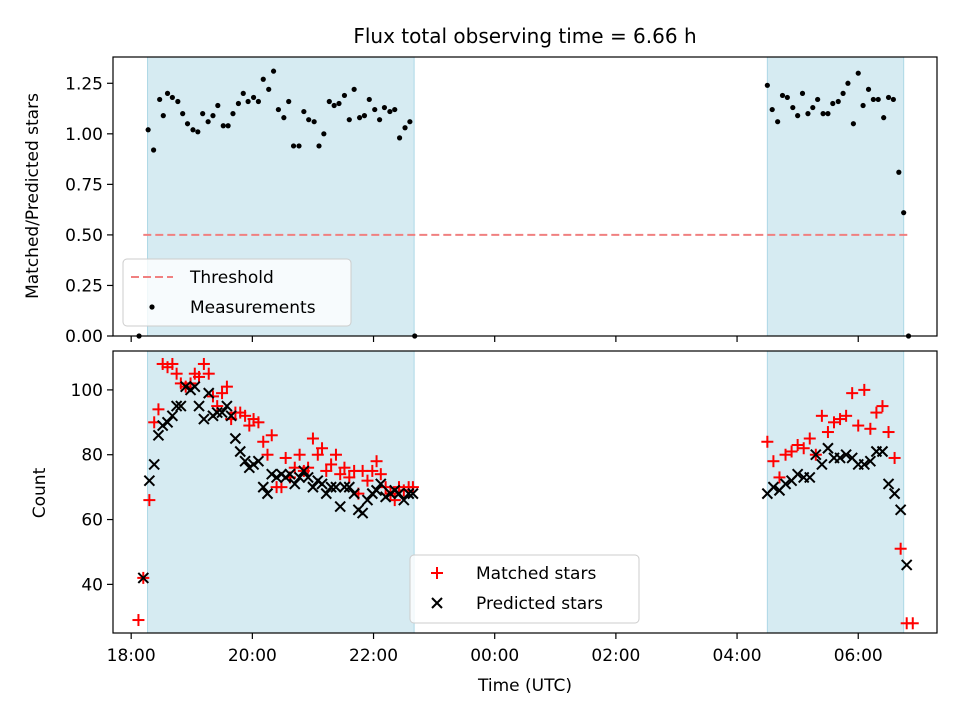  I want to click on matched-legend-swatch, so click(437, 573).